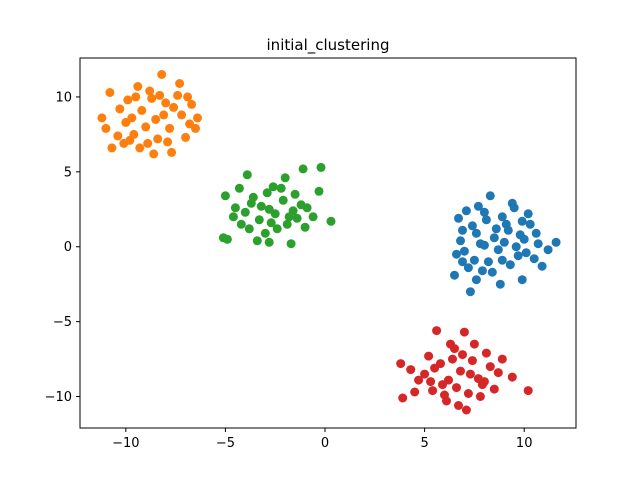  Describe the element at coordinates (62, 322) in the screenshot. I see `y-tick-label: −5` at that location.